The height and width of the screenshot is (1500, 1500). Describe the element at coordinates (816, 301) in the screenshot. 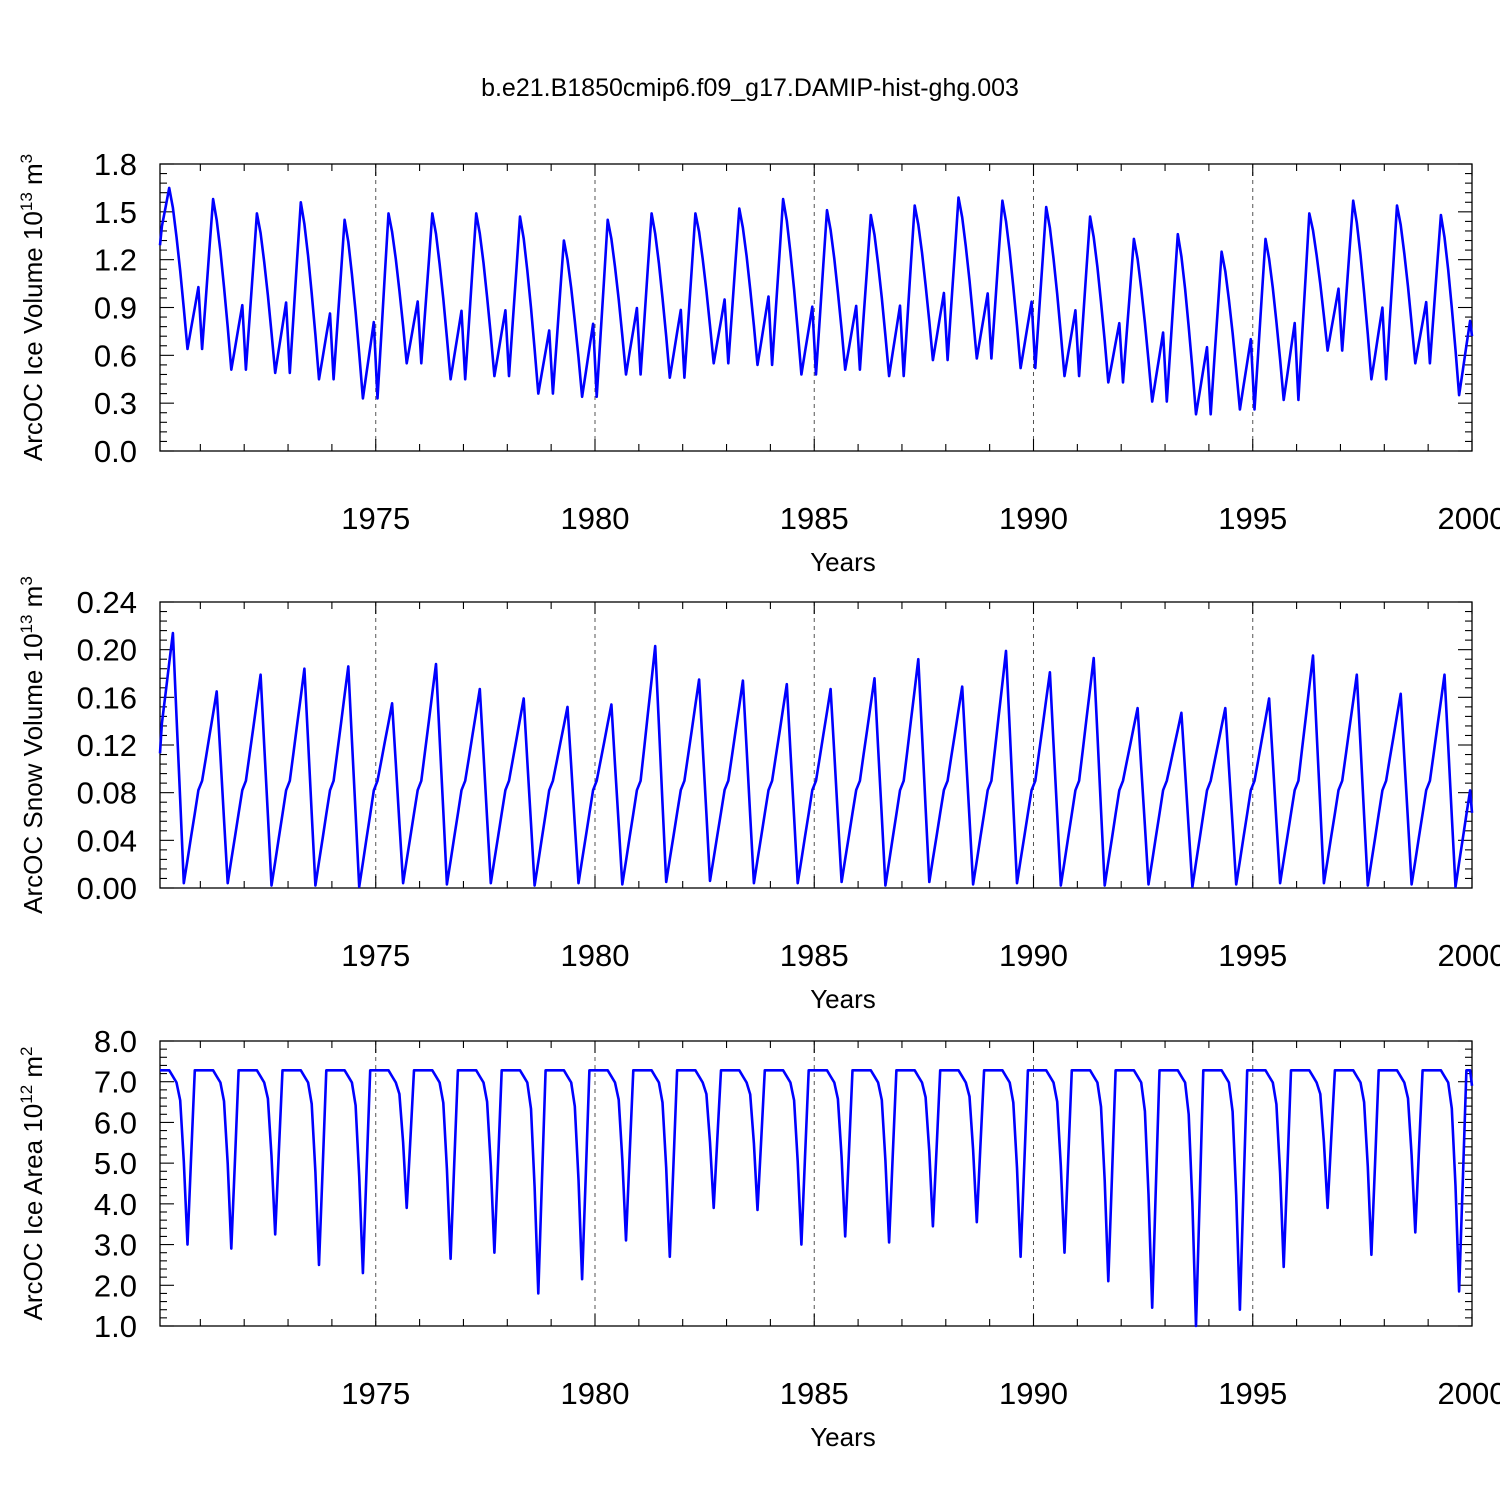

I see `data-line-ice-volume` at that location.